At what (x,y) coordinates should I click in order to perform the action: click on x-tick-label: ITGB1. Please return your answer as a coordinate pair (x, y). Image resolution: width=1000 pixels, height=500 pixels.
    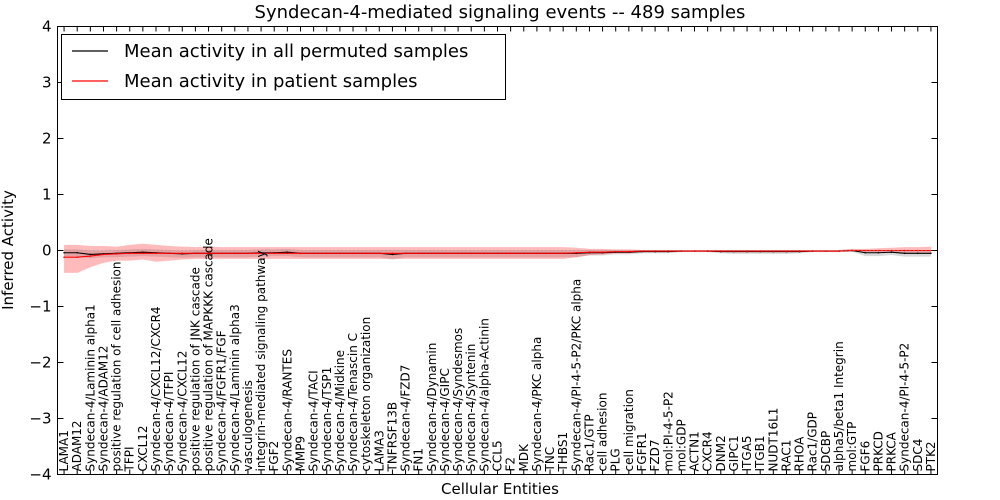
    Looking at the image, I should click on (760, 453).